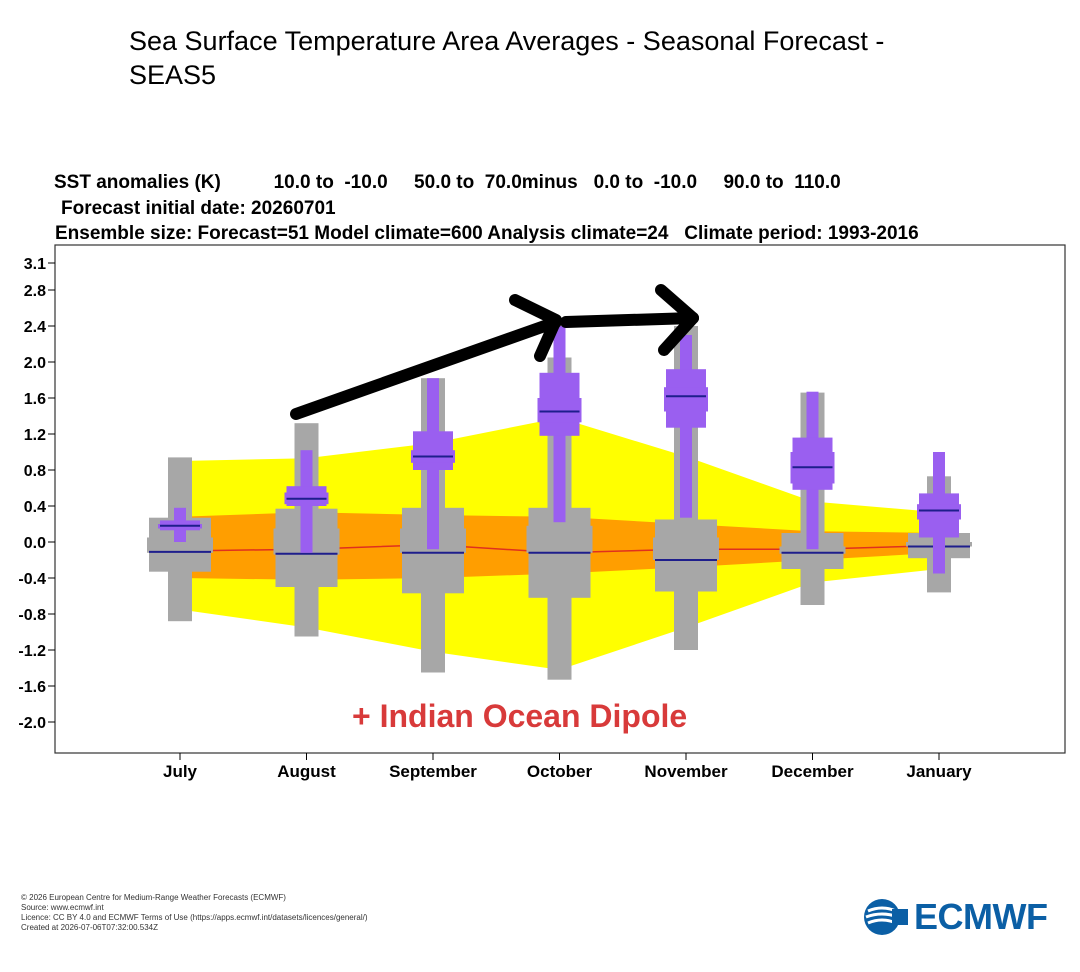  I want to click on y-tick-label: 0.8, so click(35, 471).